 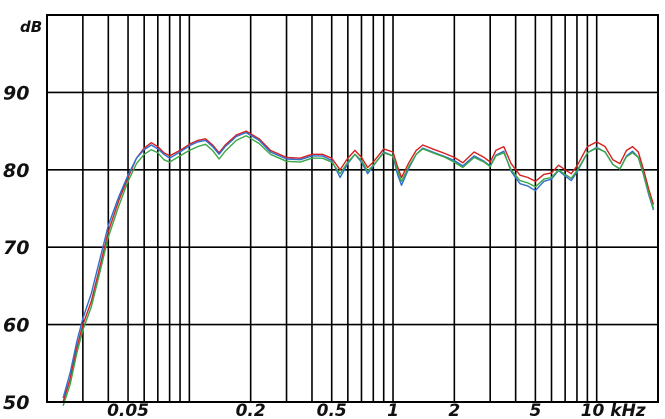 I want to click on y-tick-label: 90, so click(x=16, y=93).